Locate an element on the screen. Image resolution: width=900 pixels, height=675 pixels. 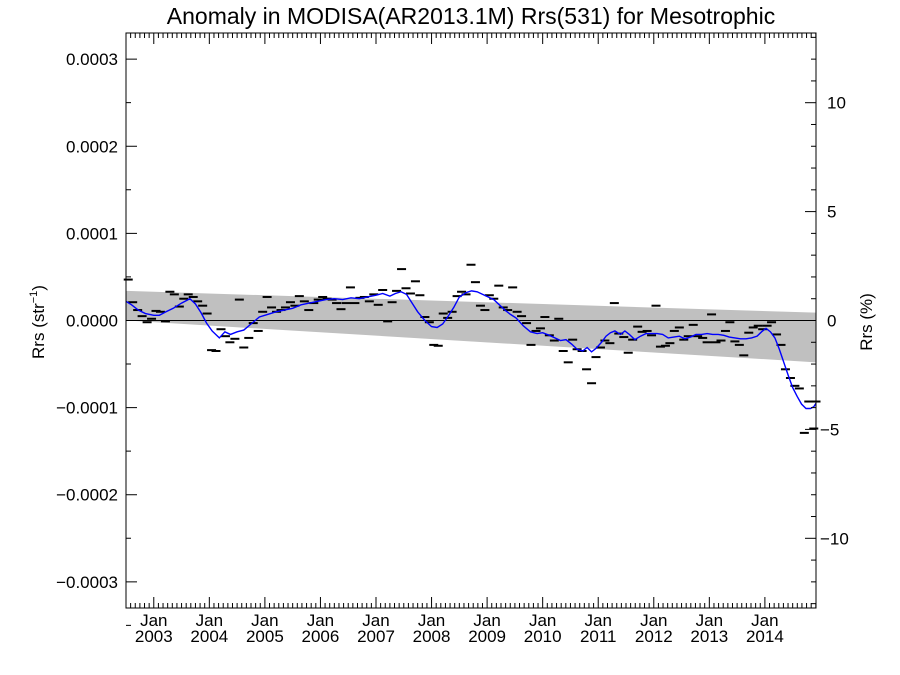
trend-band is located at coordinates (471, 326).